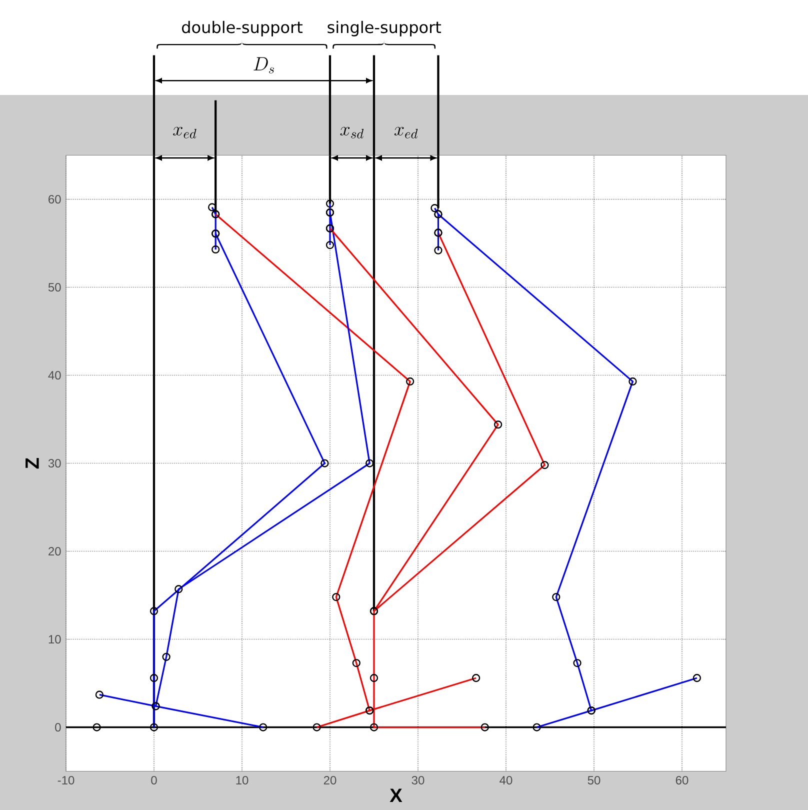  I want to click on x-tick-label: 60, so click(682, 780).